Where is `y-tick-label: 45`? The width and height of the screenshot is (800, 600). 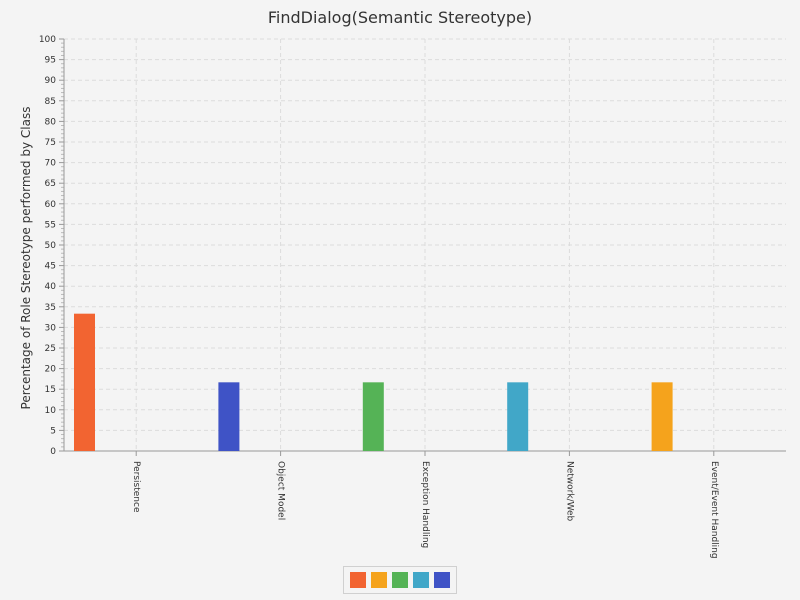
y-tick-label: 45 is located at coordinates (50, 267).